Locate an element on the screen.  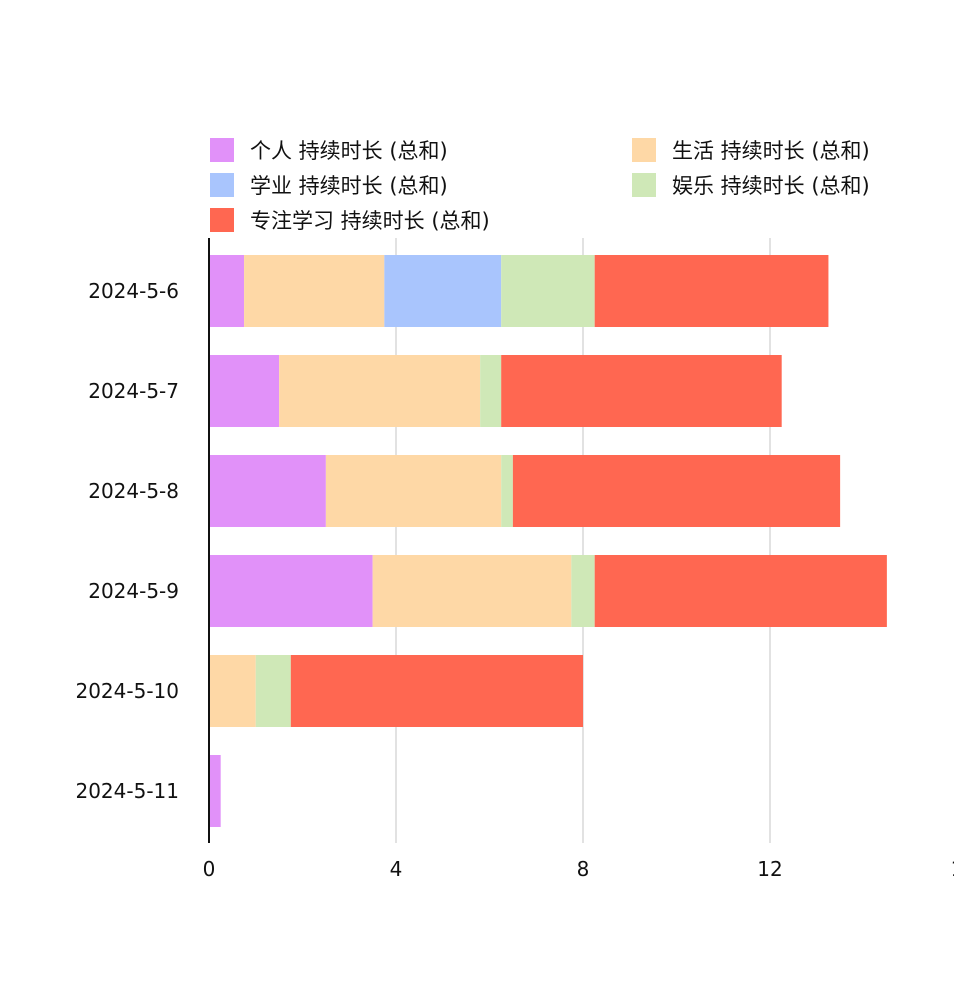
legend-item: 专注学习 持续时长 (总和) is located at coordinates (350, 220).